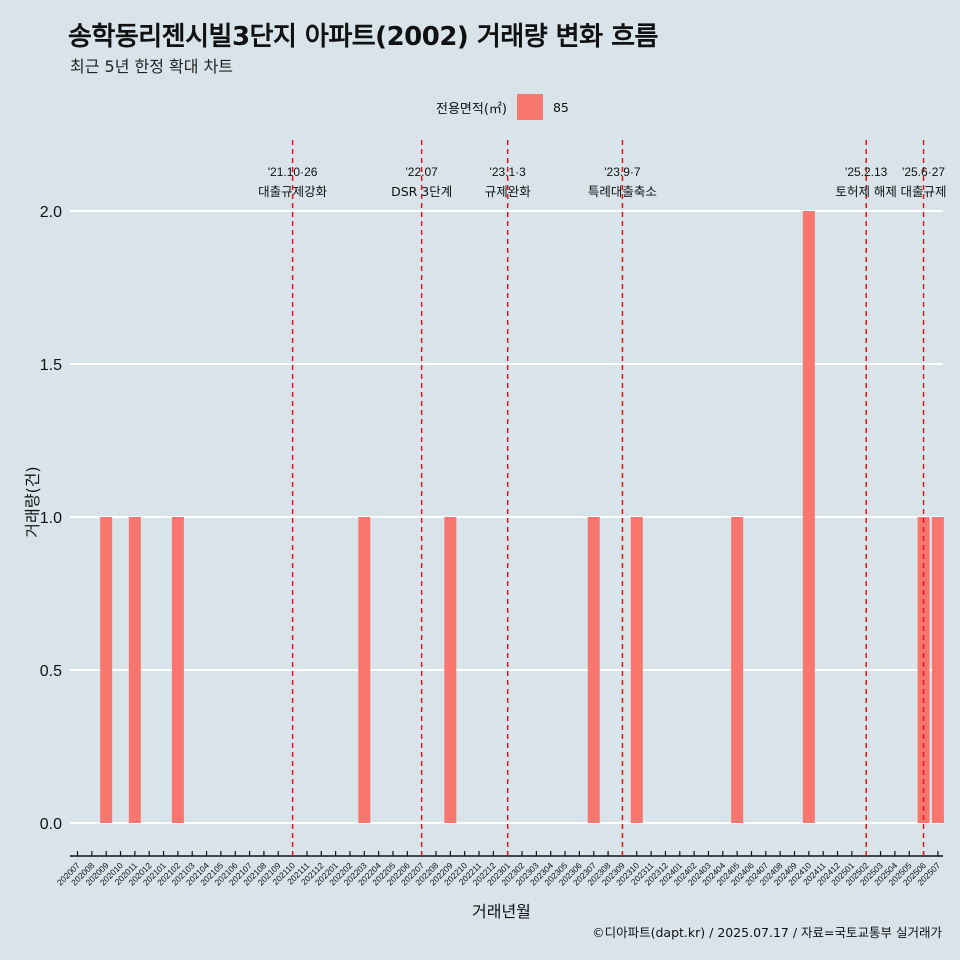 The width and height of the screenshot is (960, 960). What do you see at coordinates (529, 107) in the screenshot?
I see `legend-swatch` at bounding box center [529, 107].